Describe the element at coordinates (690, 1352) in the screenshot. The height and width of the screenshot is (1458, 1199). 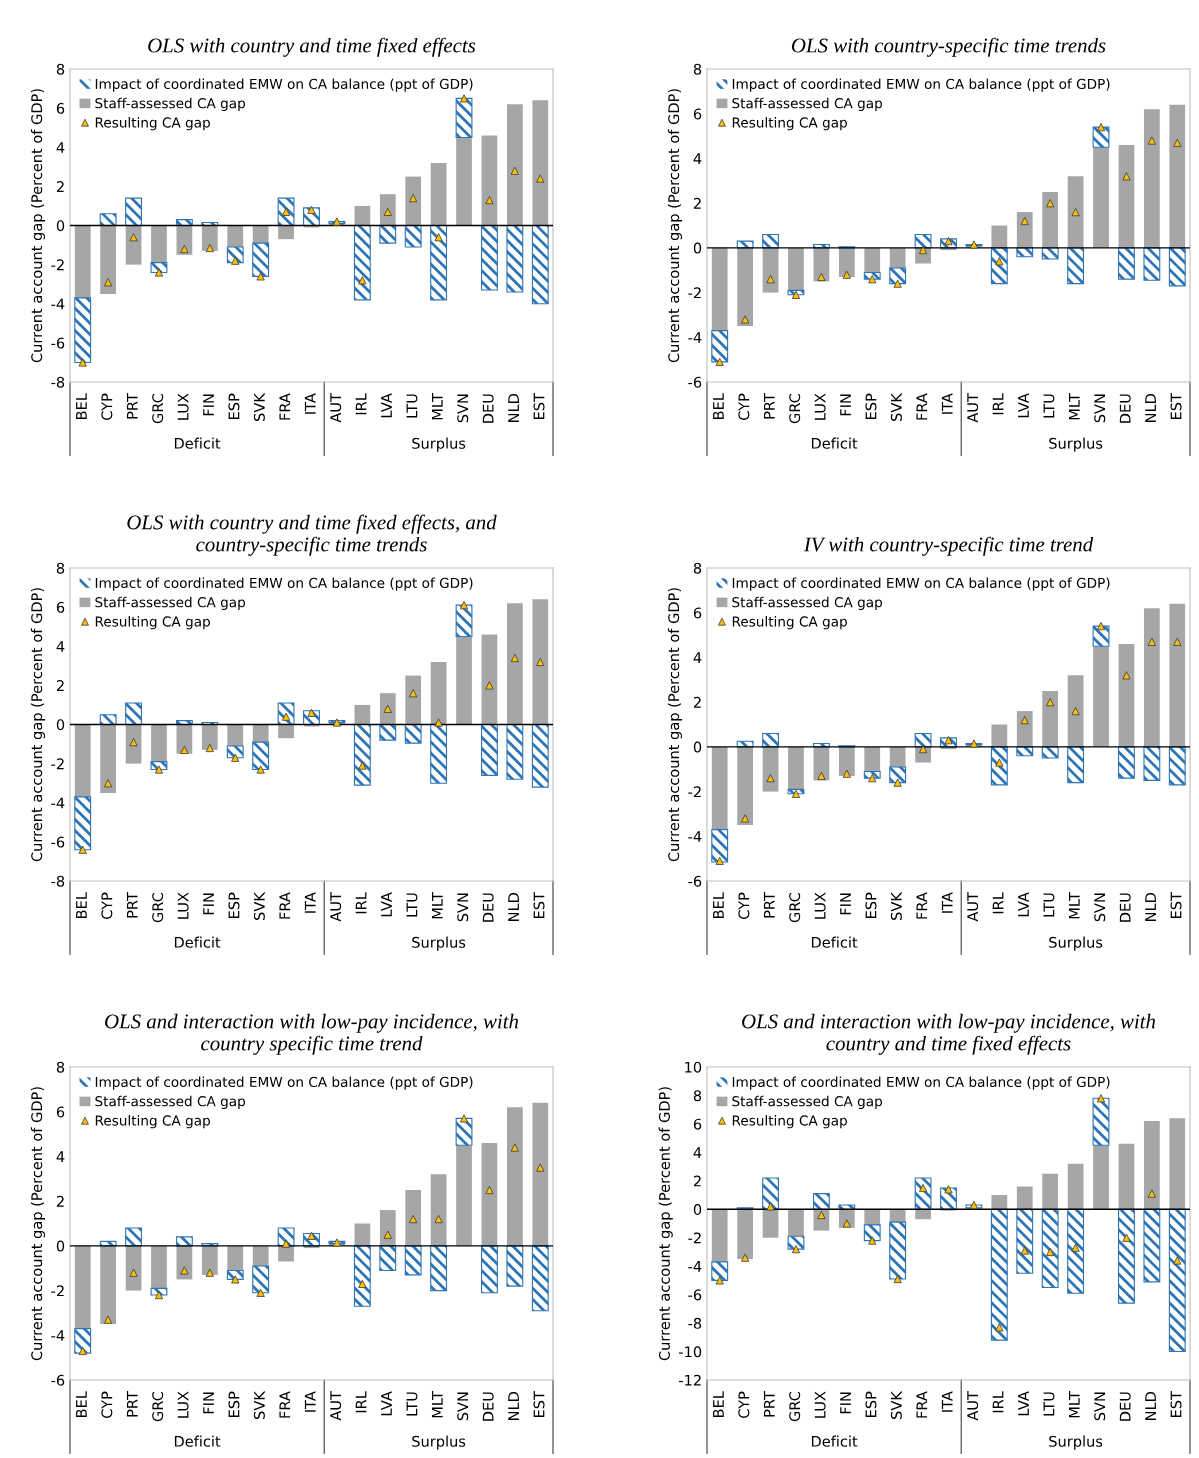
I see `y-tick-label: -10` at that location.